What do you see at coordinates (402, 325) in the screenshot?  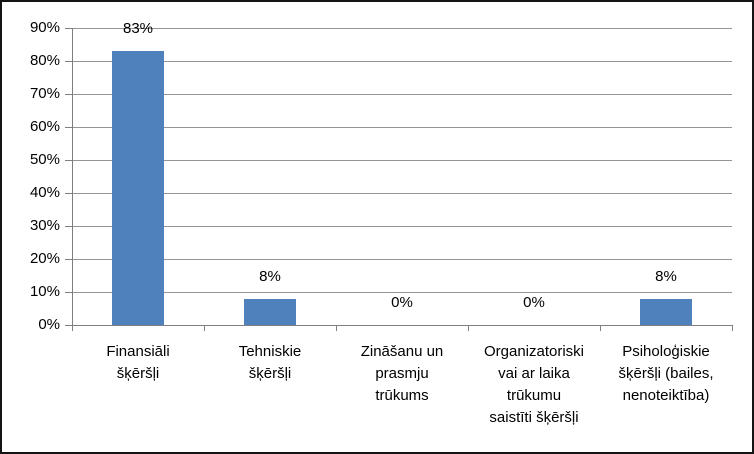 I see `x-axis-line` at bounding box center [402, 325].